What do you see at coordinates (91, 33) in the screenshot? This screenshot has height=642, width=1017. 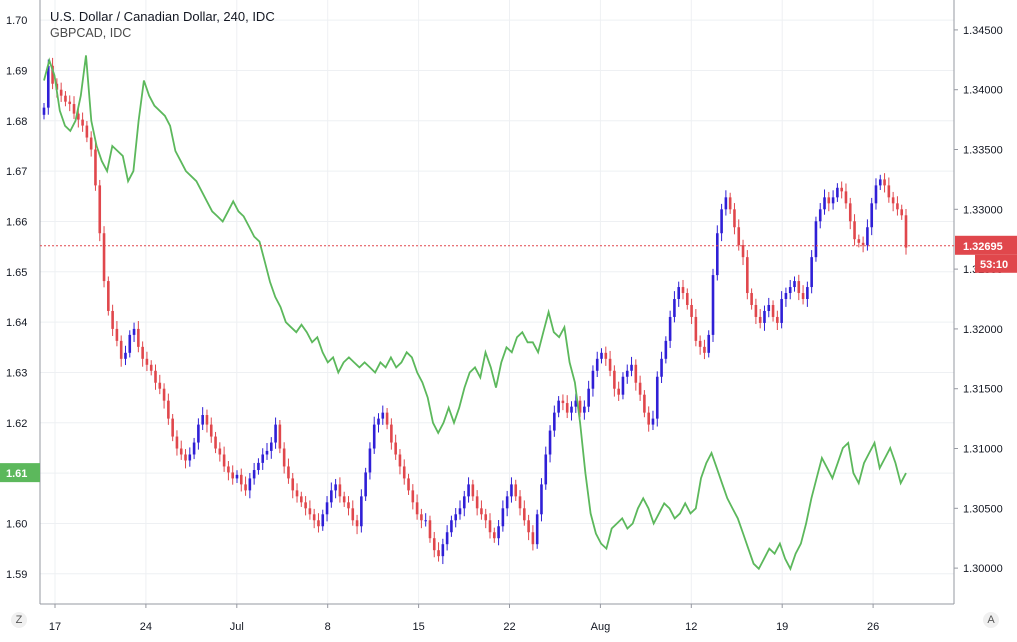 I see `compare-symbol-label: GBPCAD, IDC` at bounding box center [91, 33].